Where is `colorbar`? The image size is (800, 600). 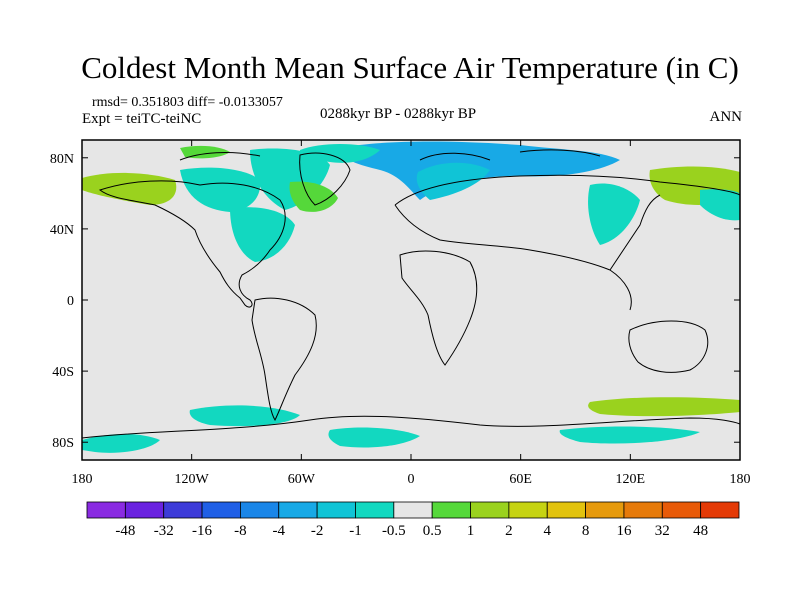 colorbar is located at coordinates (413, 510).